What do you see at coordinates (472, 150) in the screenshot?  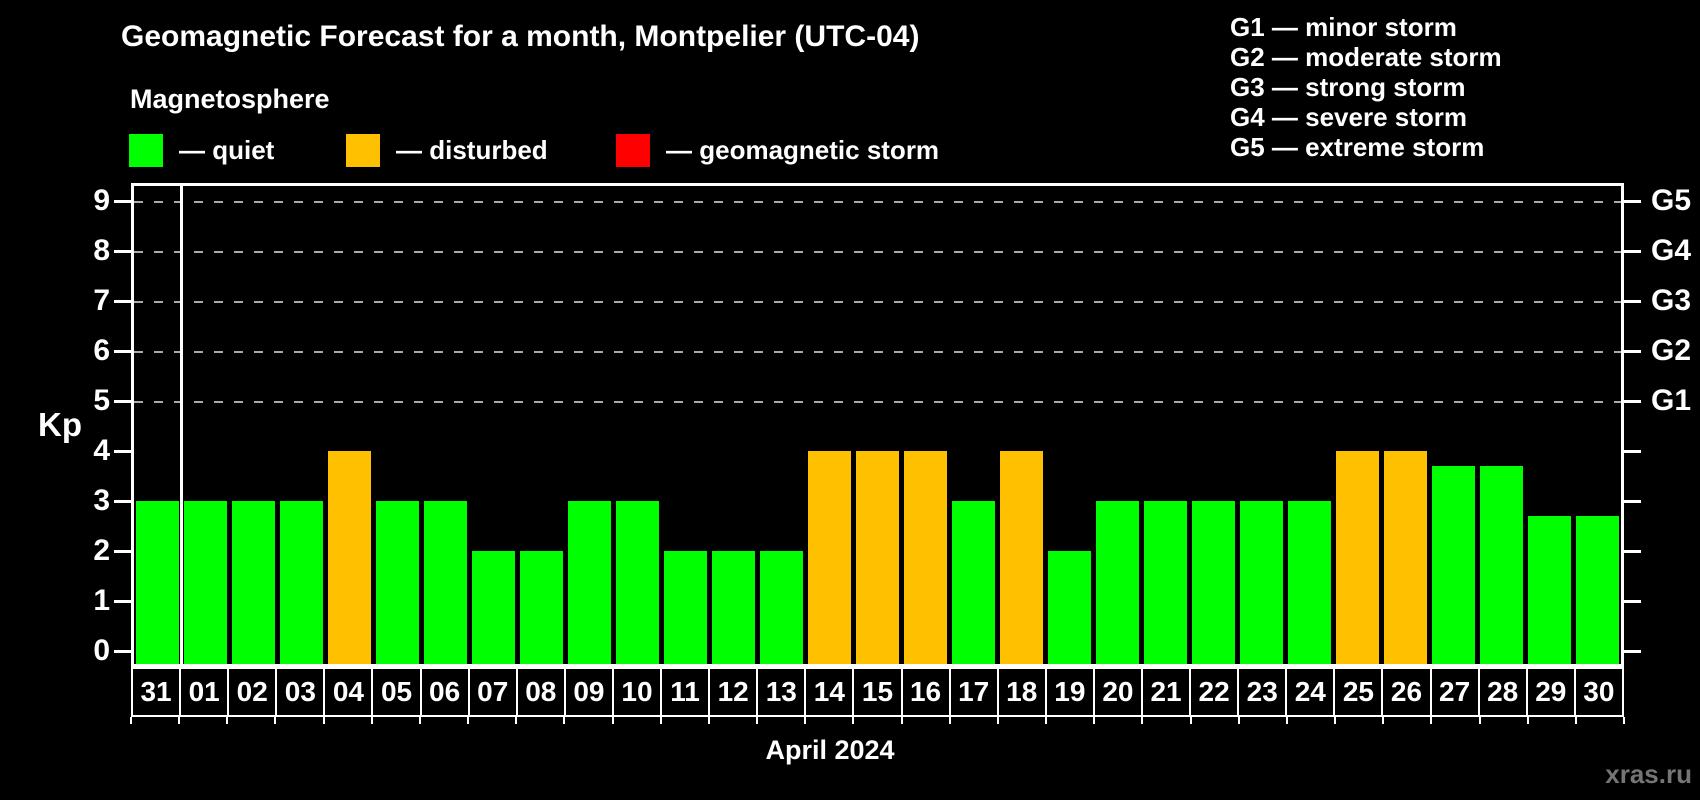 I see `disturbed-label: — disturbed` at bounding box center [472, 150].